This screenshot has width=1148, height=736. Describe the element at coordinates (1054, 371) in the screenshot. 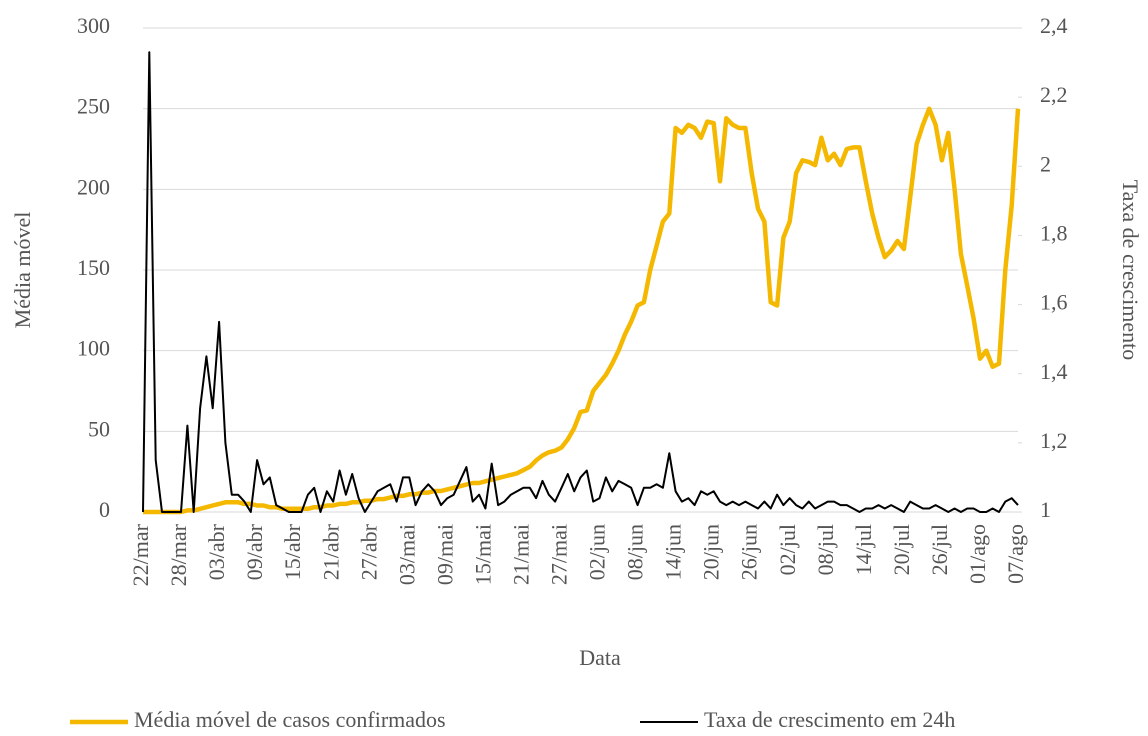

I see `y2-tick-label: 1,4` at that location.